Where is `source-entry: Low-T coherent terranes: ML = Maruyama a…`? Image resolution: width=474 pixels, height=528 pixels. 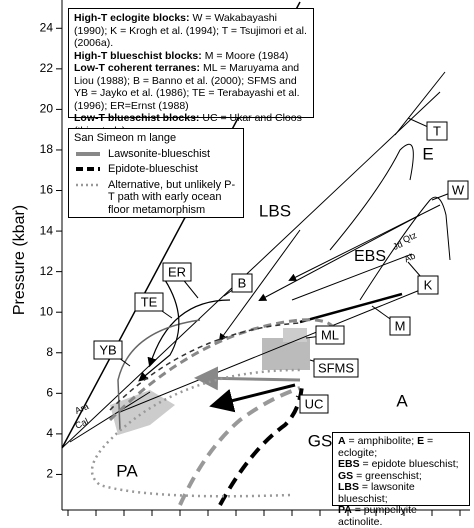 source-entry: Low-T coherent terranes: ML = Maruyama a… is located at coordinates (191, 87).